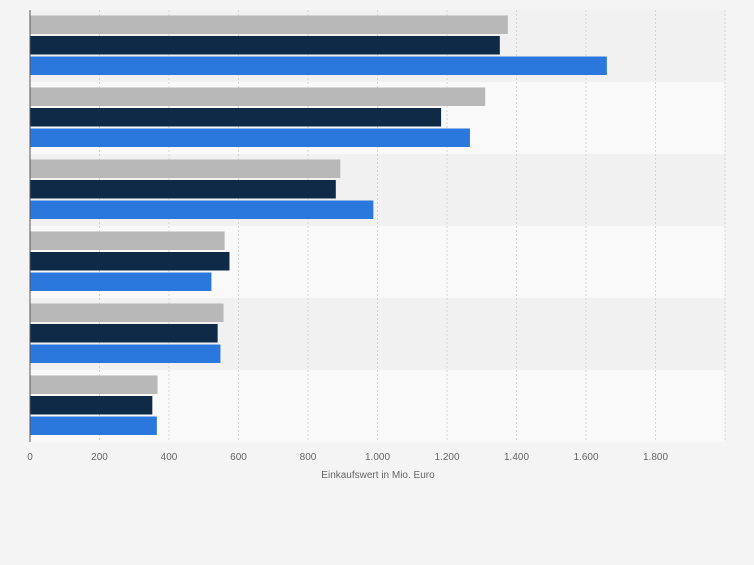 The image size is (754, 565). What do you see at coordinates (516, 457) in the screenshot?
I see `x-tick-label: 1.400` at bounding box center [516, 457].